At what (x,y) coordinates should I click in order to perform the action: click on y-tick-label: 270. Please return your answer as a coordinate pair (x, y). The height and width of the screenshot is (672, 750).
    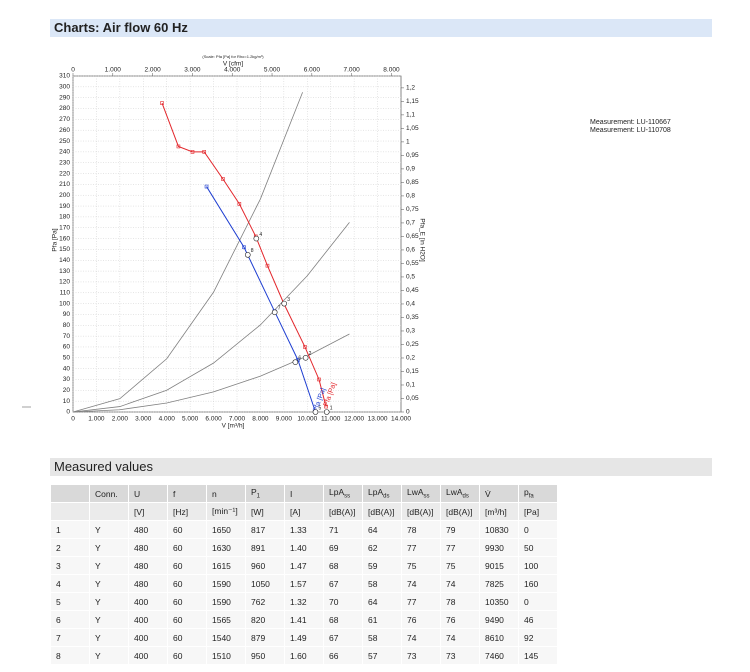
    Looking at the image, I should click on (64, 119).